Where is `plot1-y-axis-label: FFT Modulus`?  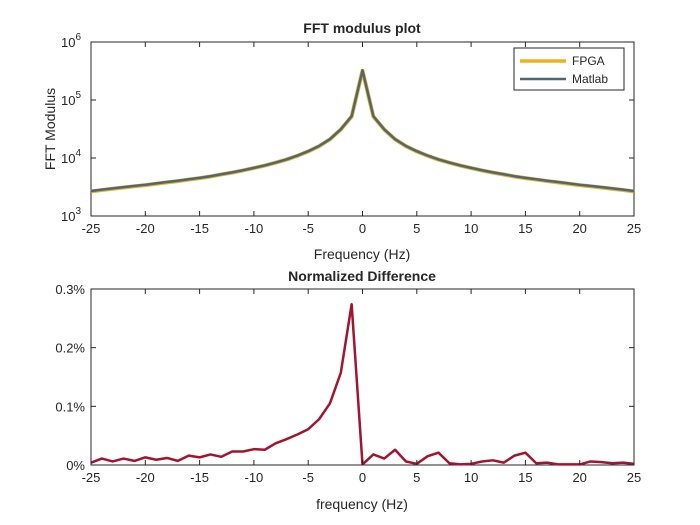 plot1-y-axis-label: FFT Modulus is located at coordinates (50, 129).